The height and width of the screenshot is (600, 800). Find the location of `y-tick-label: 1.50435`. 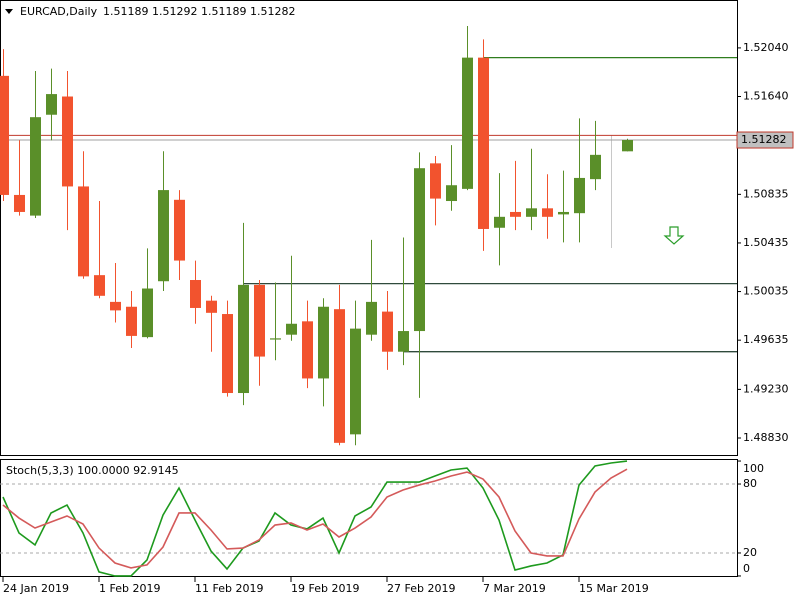

y-tick-label: 1.50435 is located at coordinates (766, 242).